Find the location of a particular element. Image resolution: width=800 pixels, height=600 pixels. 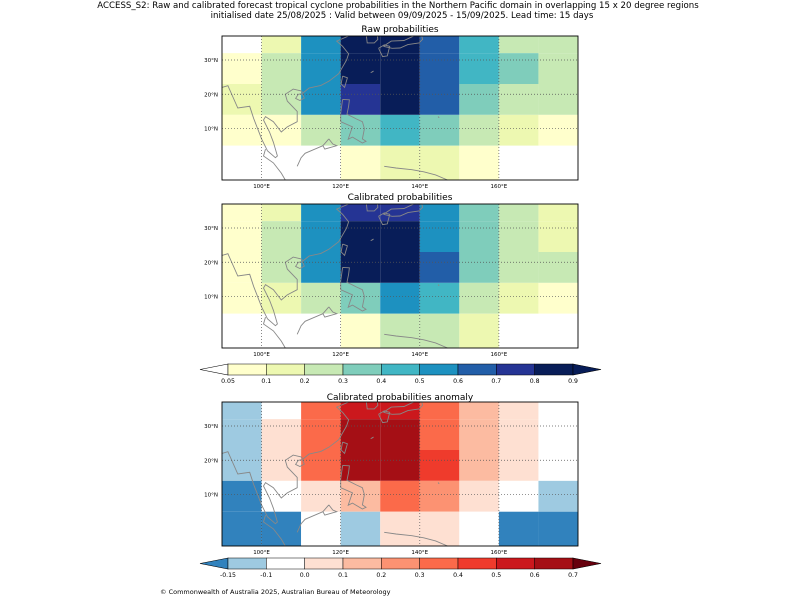

anomaly-cell-r3-c6 is located at coordinates (479, 496).